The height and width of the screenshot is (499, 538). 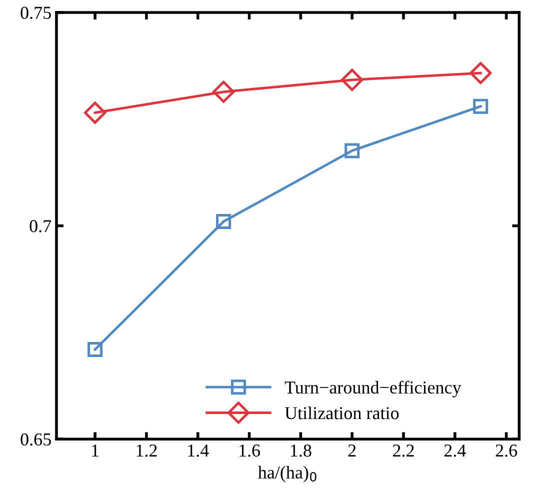 I want to click on y-tick-label: 0.7, so click(x=41, y=226).